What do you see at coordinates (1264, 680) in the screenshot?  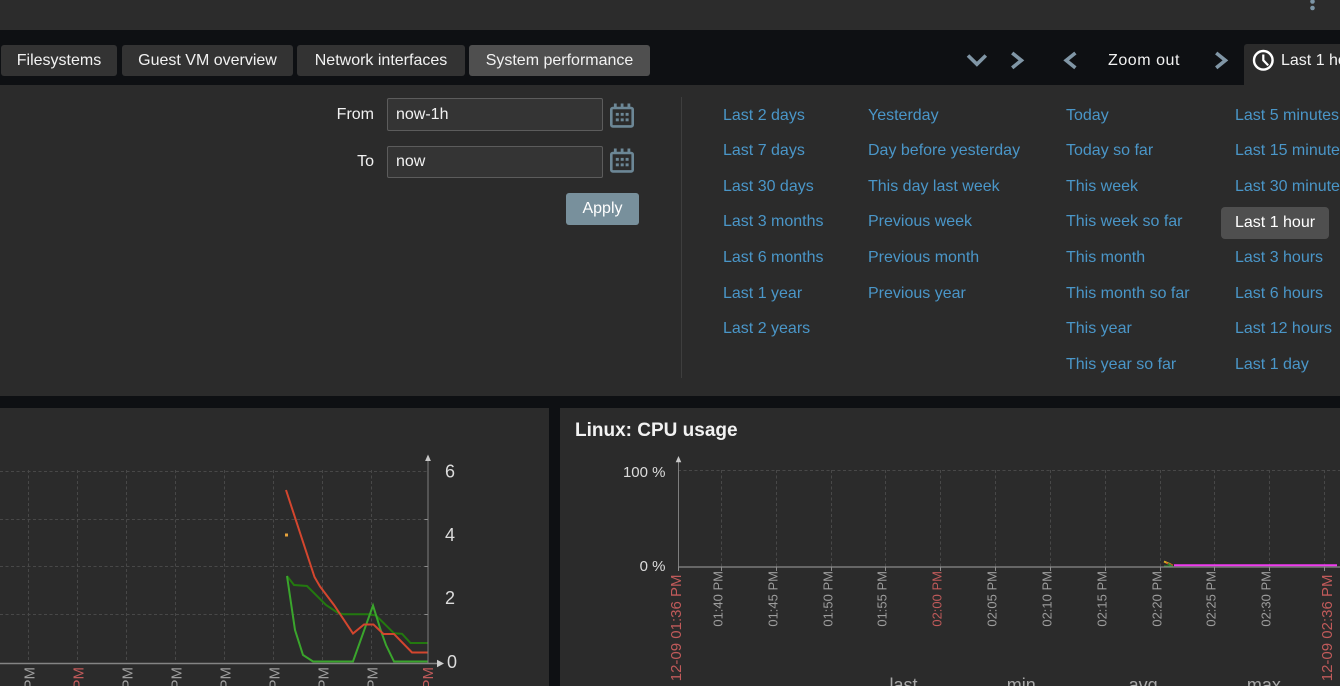 I see `svg-text: max` at bounding box center [1264, 680].